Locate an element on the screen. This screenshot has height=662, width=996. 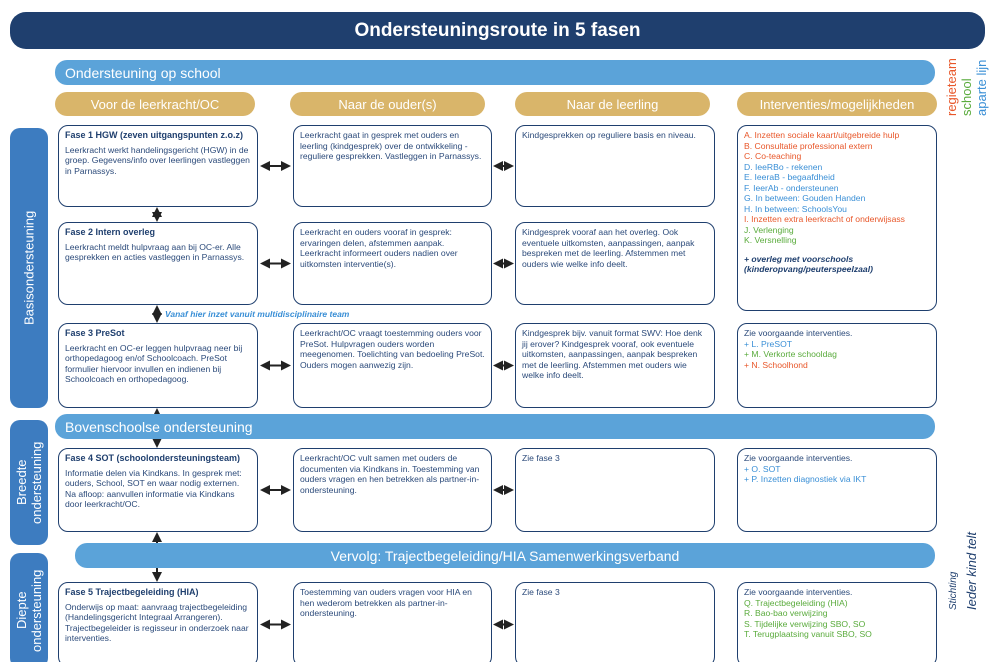
intervention-item: + N. Schoolhond is located at coordinates (776, 364).